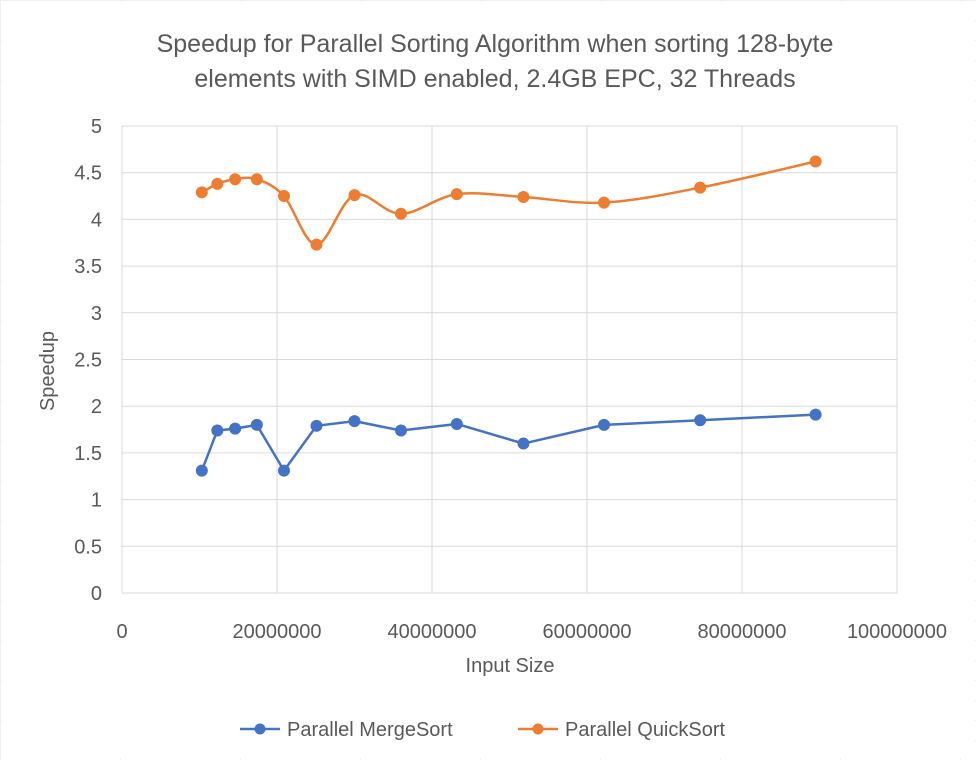  What do you see at coordinates (370, 730) in the screenshot?
I see `legend-label: Parallel MergeSort` at bounding box center [370, 730].